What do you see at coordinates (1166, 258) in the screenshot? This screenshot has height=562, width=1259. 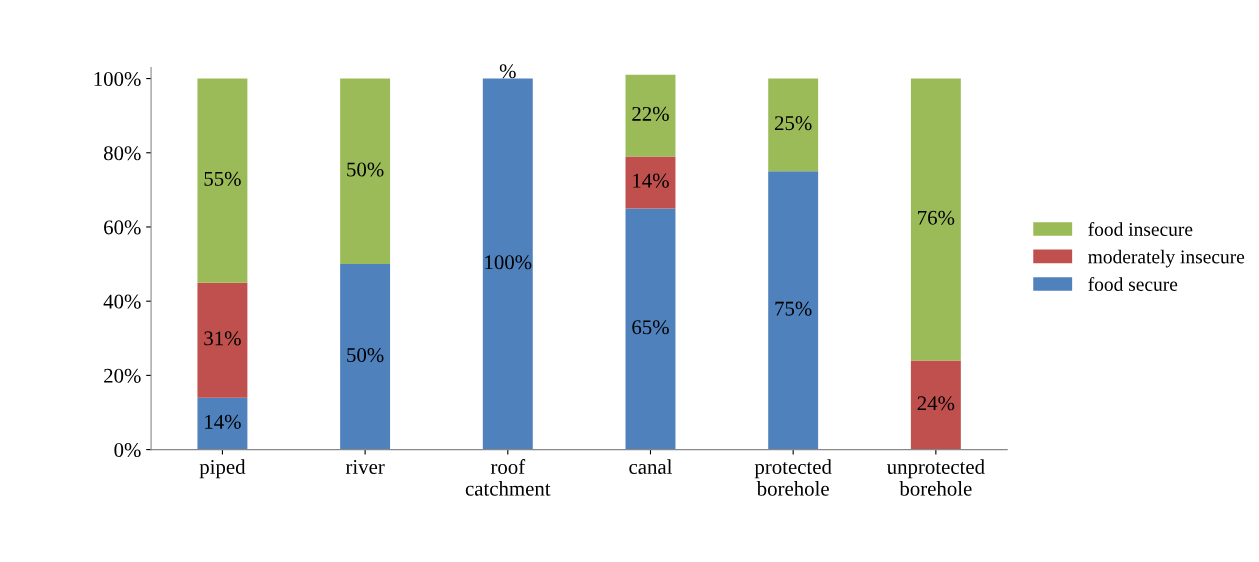 I see `legend-label: moderately insecure` at bounding box center [1166, 258].